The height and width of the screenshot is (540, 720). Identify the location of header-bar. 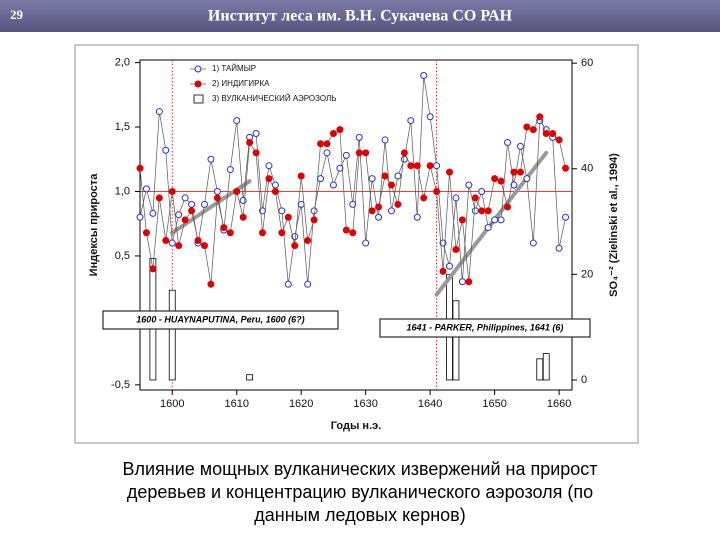
(360, 16).